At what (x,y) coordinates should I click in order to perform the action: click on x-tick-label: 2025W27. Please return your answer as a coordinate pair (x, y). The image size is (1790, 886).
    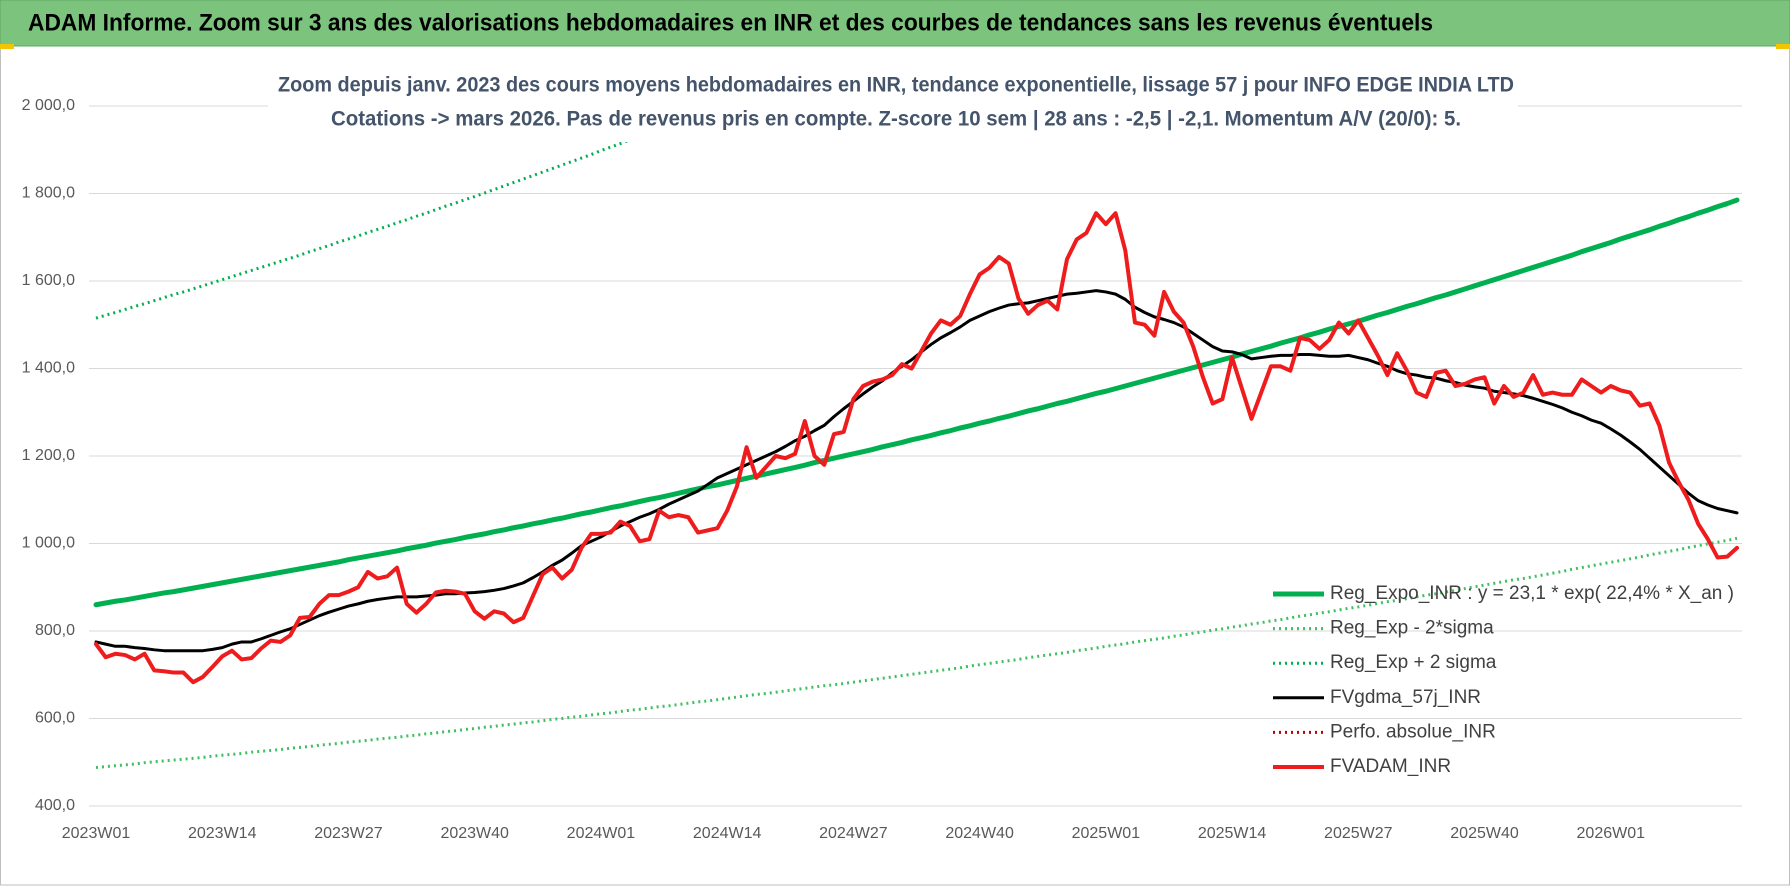
    Looking at the image, I should click on (1358, 833).